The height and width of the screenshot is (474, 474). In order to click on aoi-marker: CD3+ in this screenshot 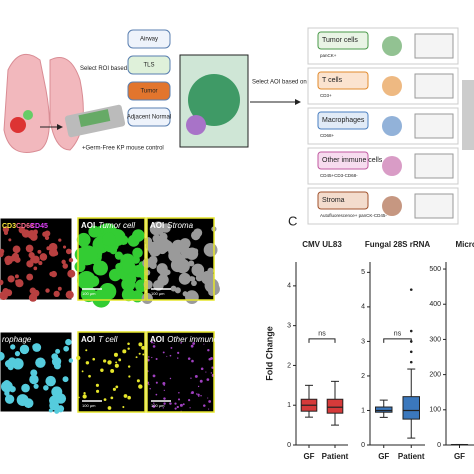, I will do `click(326, 95)`.